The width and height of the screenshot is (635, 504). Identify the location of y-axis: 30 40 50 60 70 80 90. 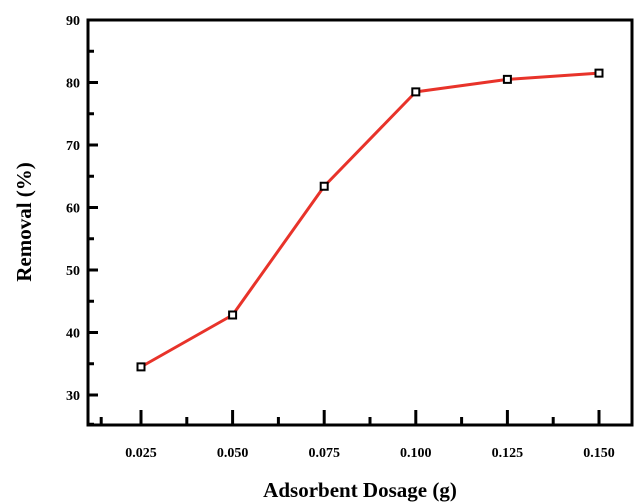
(82, 220).